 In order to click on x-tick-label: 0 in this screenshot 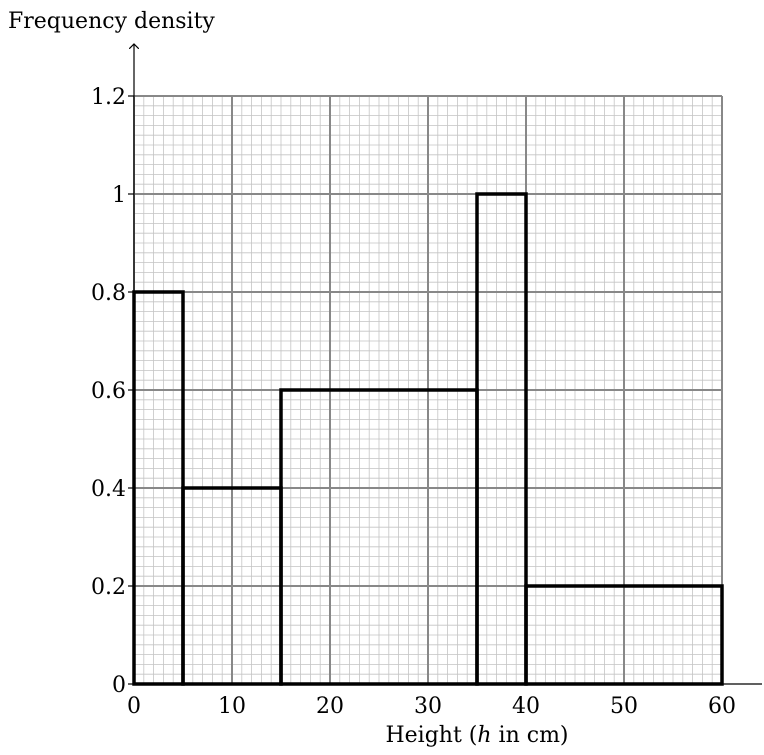, I will do `click(134, 706)`.